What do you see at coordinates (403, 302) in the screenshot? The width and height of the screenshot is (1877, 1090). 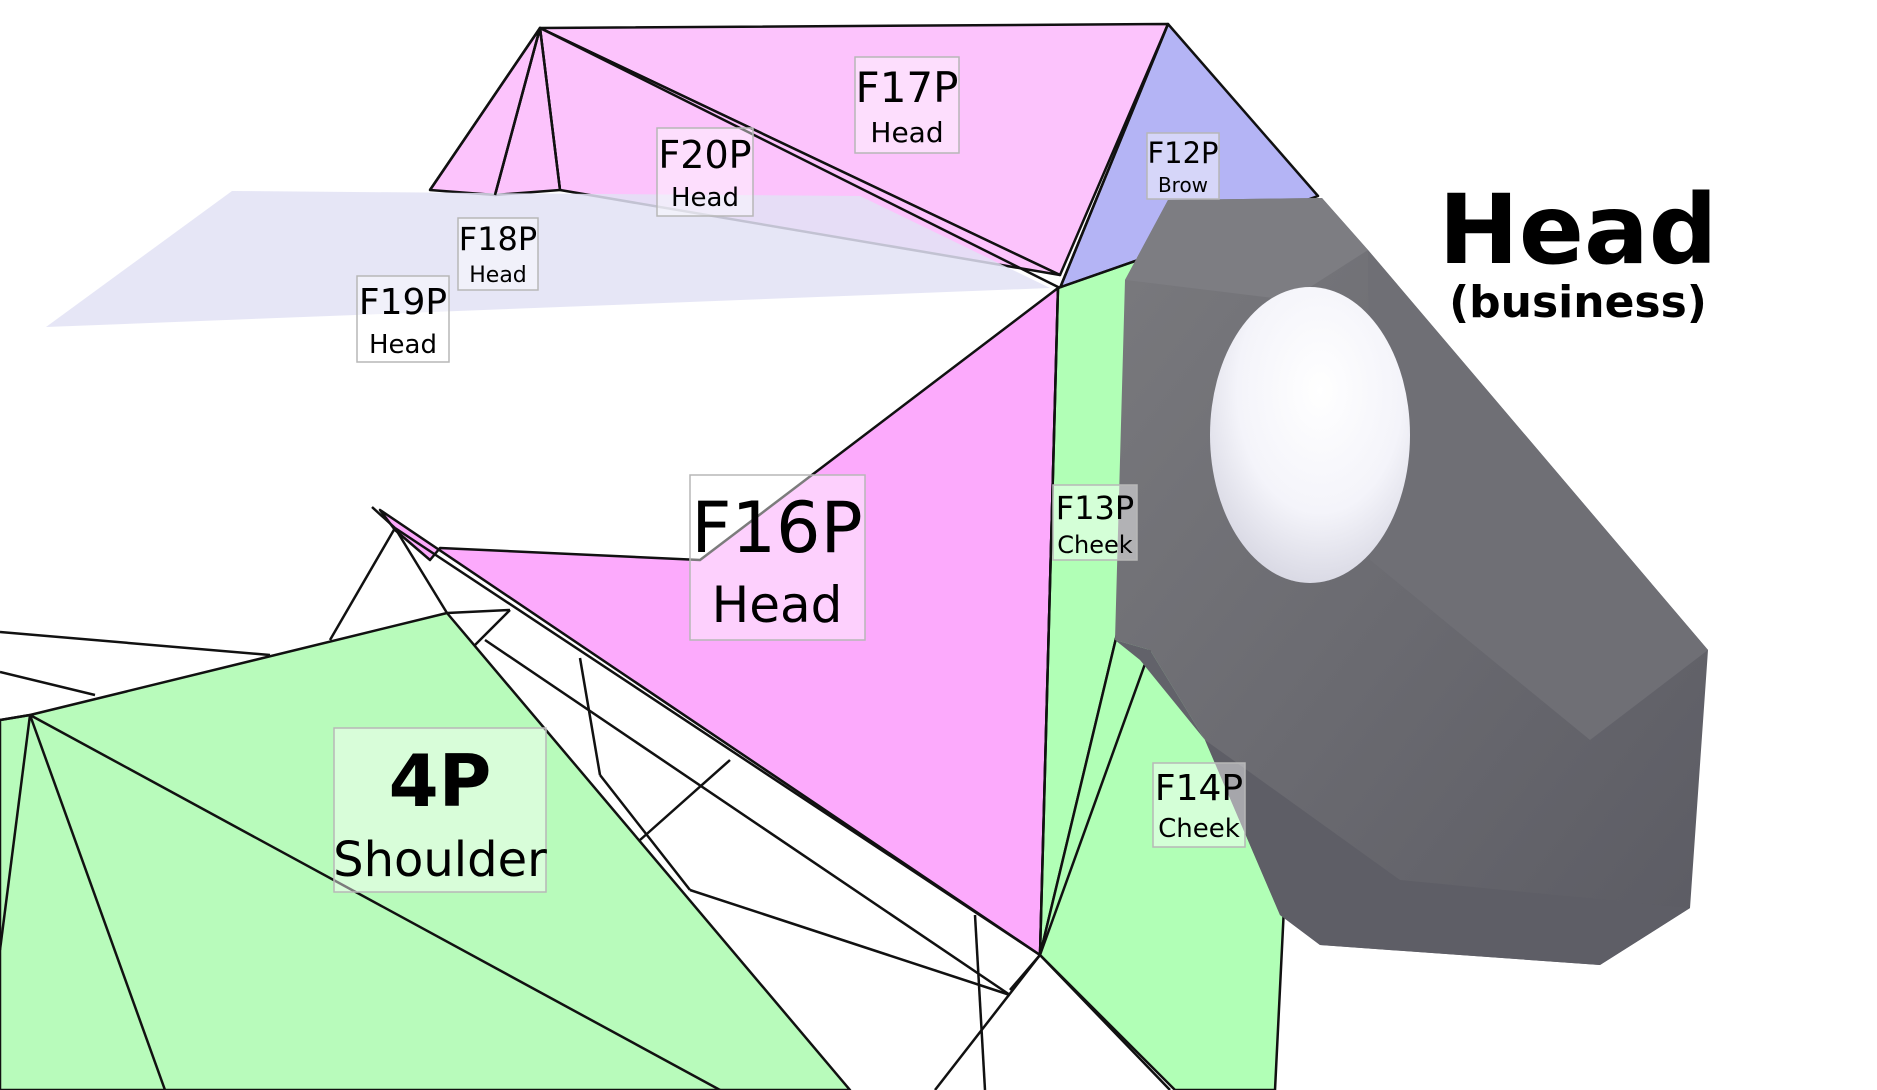 I see `label-f19p-code: F19P` at bounding box center [403, 302].